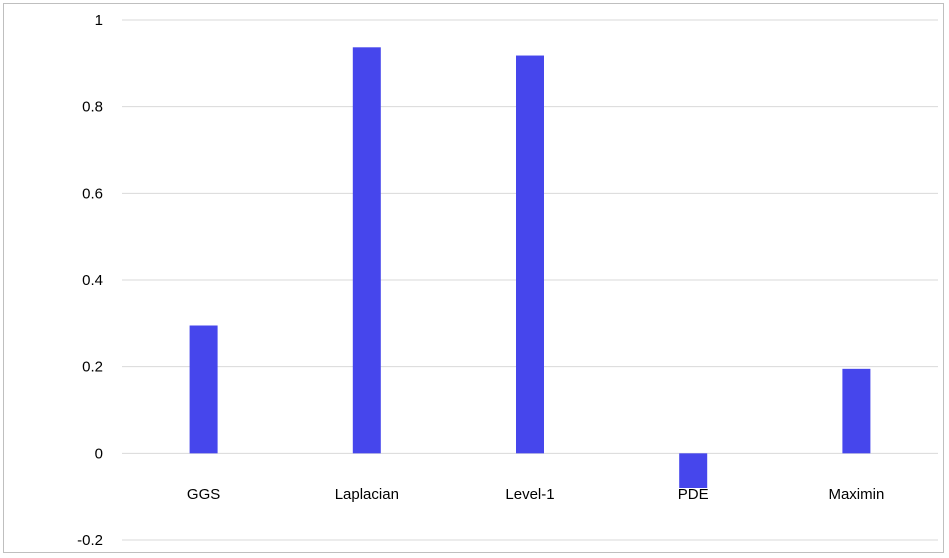 This screenshot has width=949, height=558. I want to click on y-tick-label: 0.8, so click(92, 107).